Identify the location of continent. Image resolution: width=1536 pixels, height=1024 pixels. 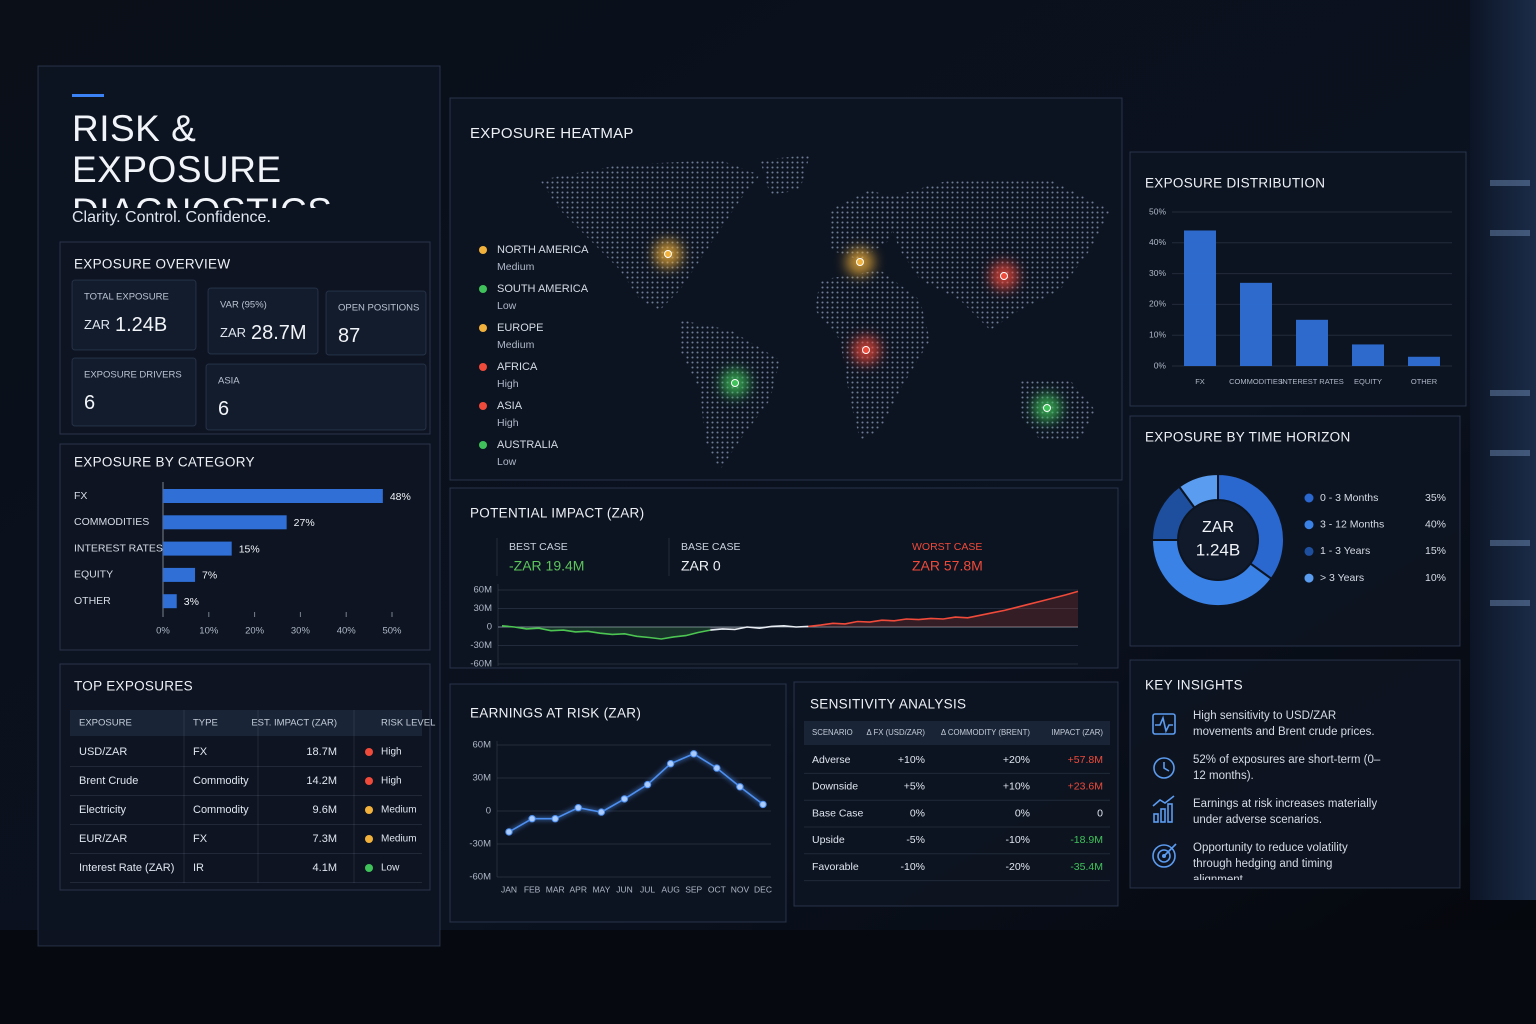
(785, 175).